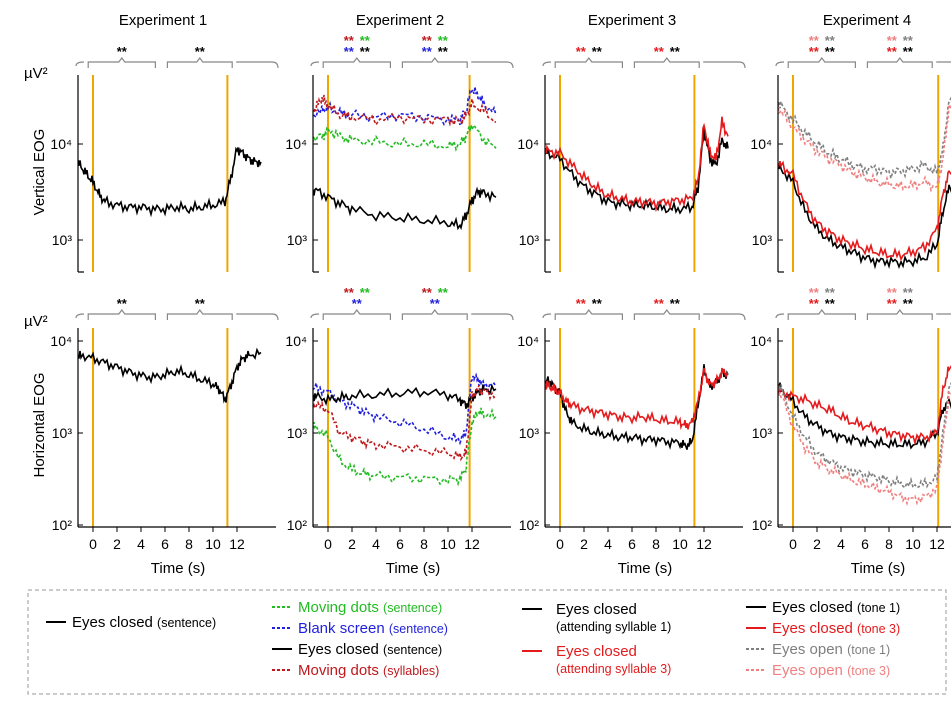  Describe the element at coordinates (868, 650) in the screenshot. I see `legend-label-note: (tone 1)` at that location.